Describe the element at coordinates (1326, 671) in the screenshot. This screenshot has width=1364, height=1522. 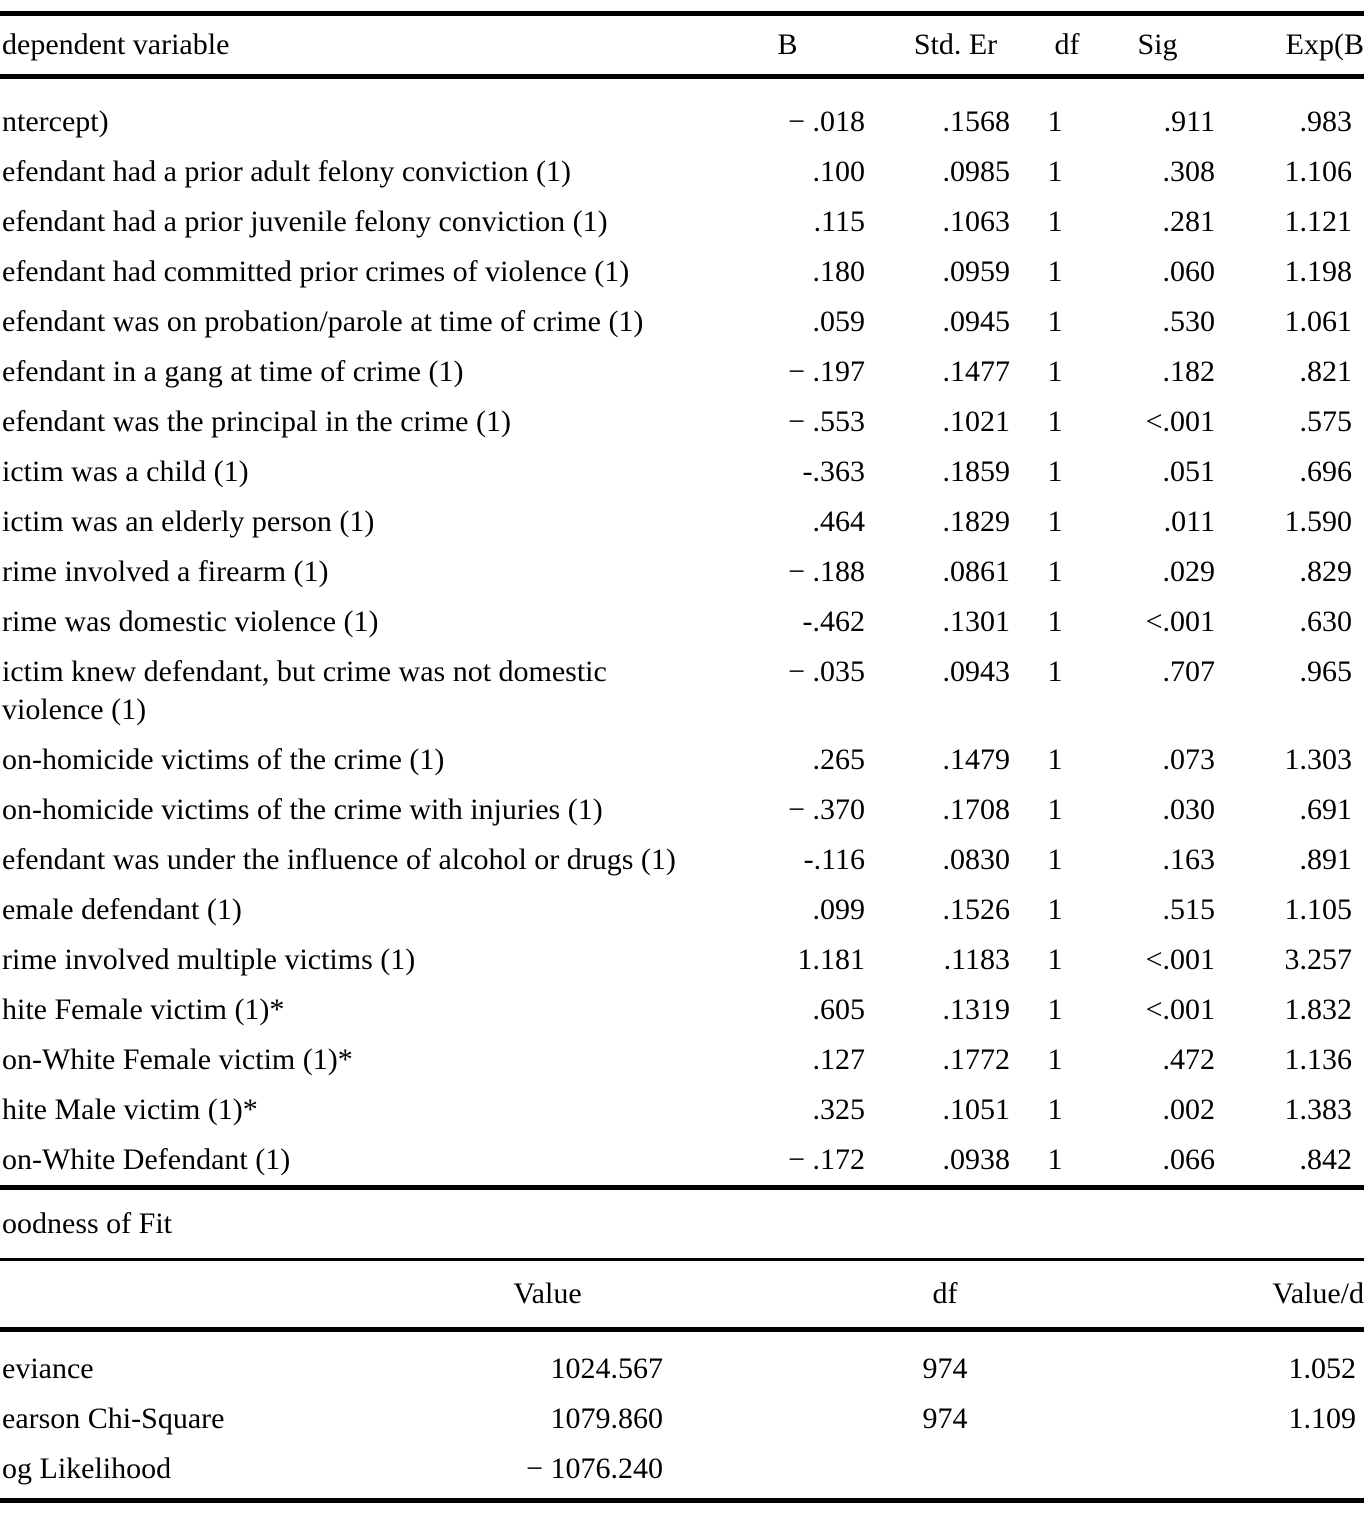
I see `exp-b-value: .965` at that location.